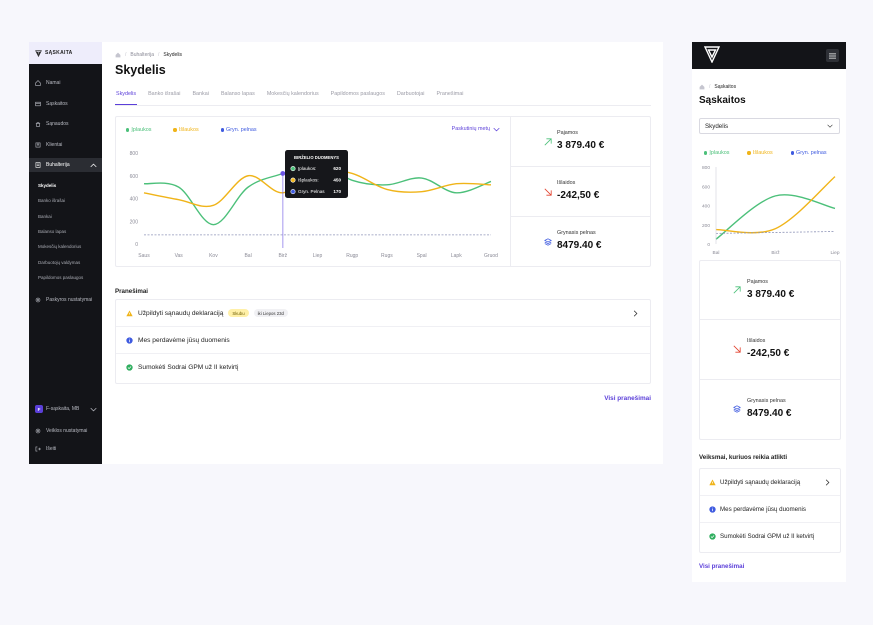 This screenshot has width=873, height=625. What do you see at coordinates (337, 180) in the screenshot?
I see `tooltip-value: 450` at bounding box center [337, 180].